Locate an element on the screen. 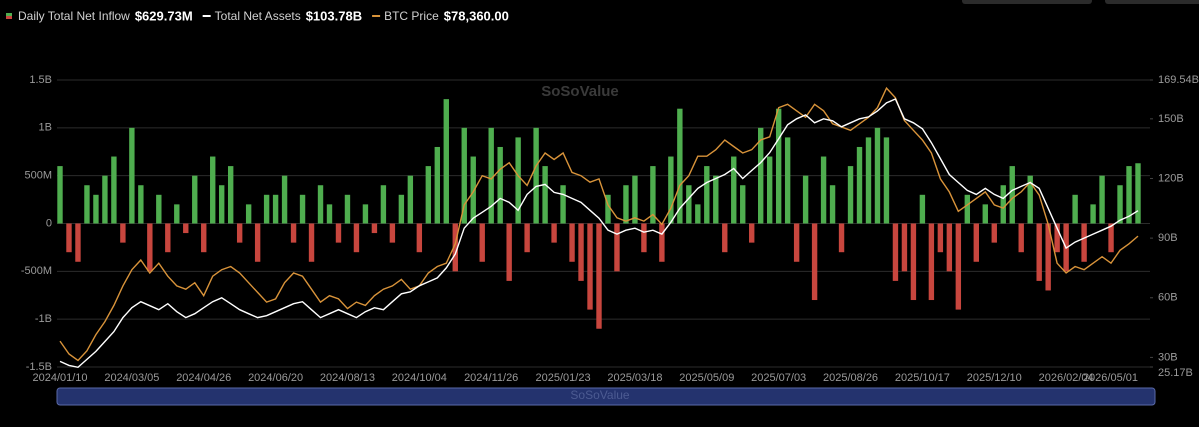  y2-tick-label: 25.17B is located at coordinates (1175, 373).